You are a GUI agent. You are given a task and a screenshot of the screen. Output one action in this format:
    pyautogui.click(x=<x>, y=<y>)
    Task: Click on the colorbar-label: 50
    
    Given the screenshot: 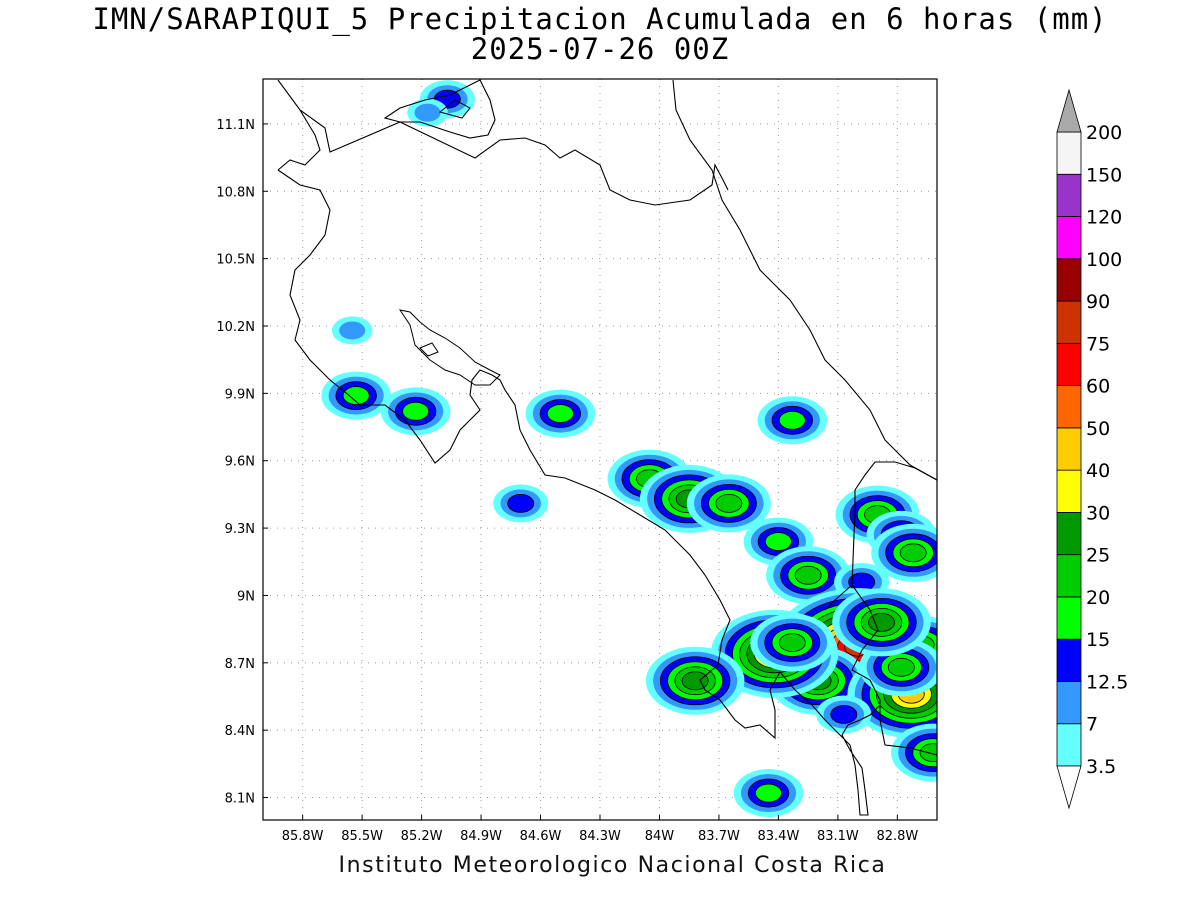 What is the action you would take?
    pyautogui.click(x=1098, y=429)
    